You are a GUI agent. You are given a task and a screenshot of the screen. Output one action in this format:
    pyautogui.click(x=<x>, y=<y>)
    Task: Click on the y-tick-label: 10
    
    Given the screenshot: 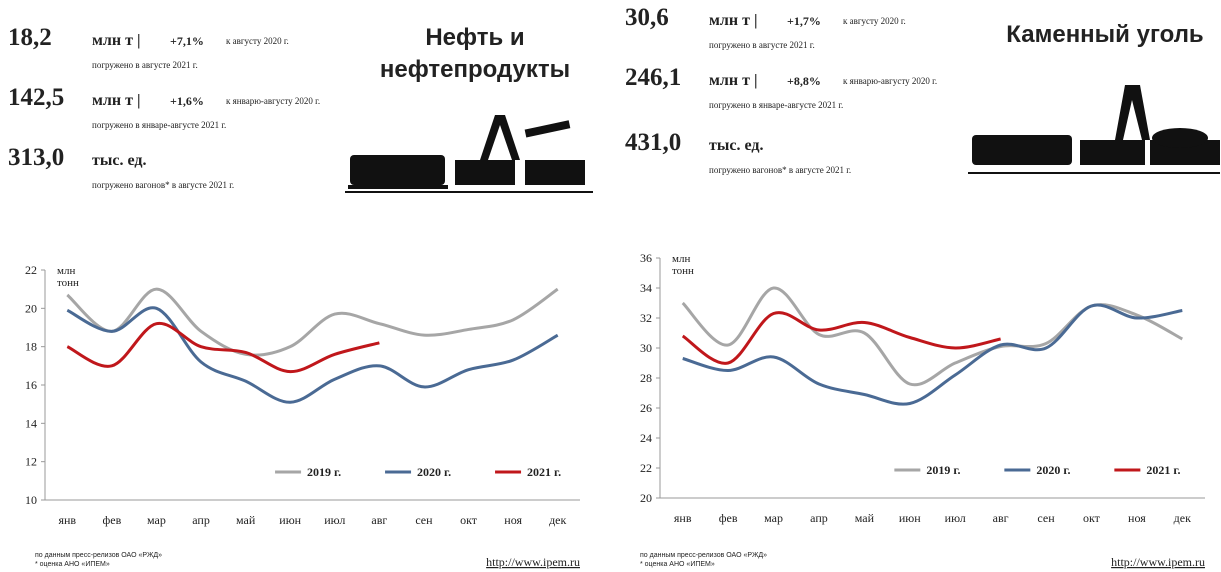 What is the action you would take?
    pyautogui.click(x=31, y=500)
    